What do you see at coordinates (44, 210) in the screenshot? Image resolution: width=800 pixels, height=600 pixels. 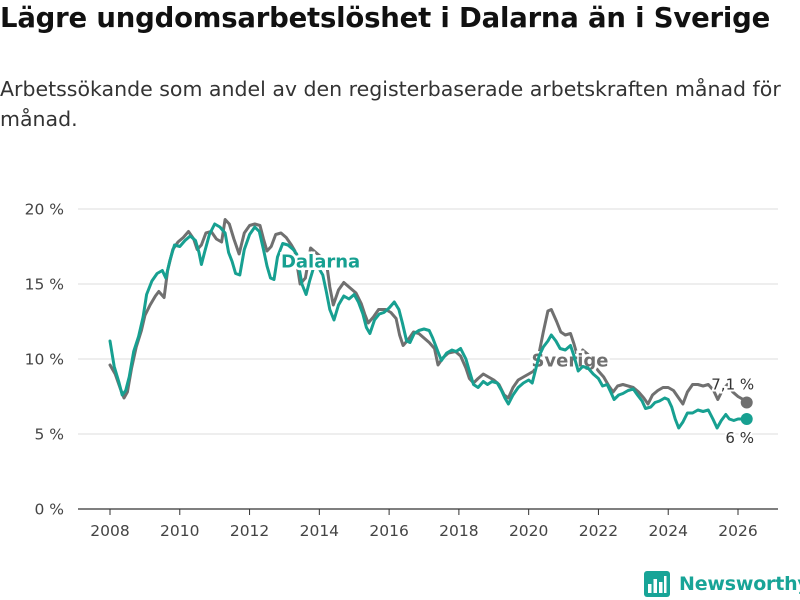 I see `y-tick-label: 20 %` at bounding box center [44, 210].